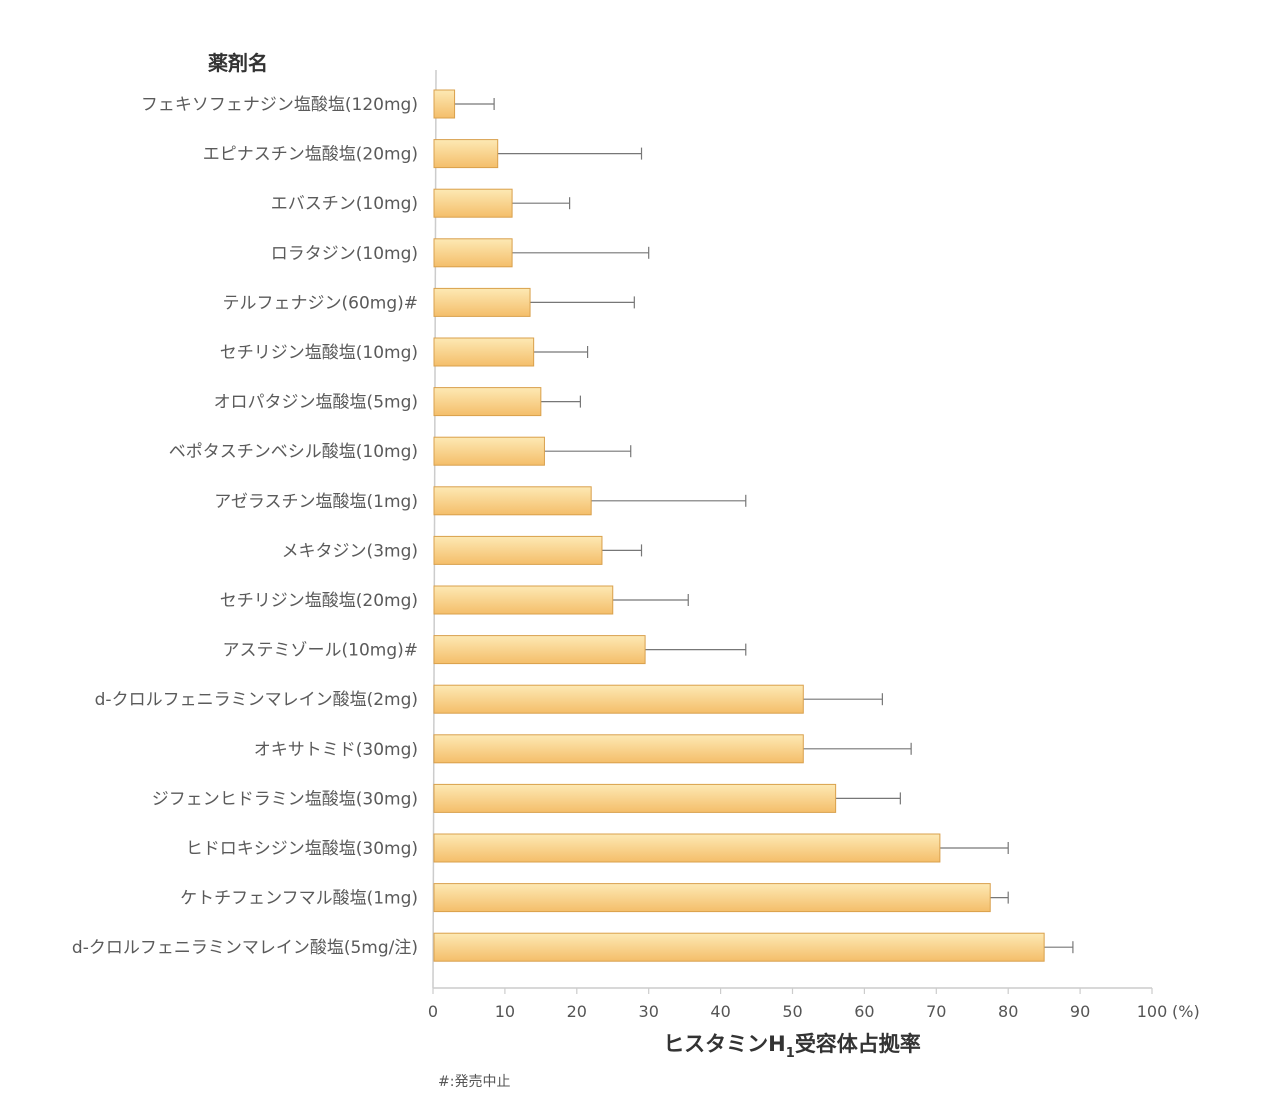 This screenshot has width=1263, height=1098. I want to click on x-axis-title: ヒスタミンH1受容体占拠率, so click(792, 1046).